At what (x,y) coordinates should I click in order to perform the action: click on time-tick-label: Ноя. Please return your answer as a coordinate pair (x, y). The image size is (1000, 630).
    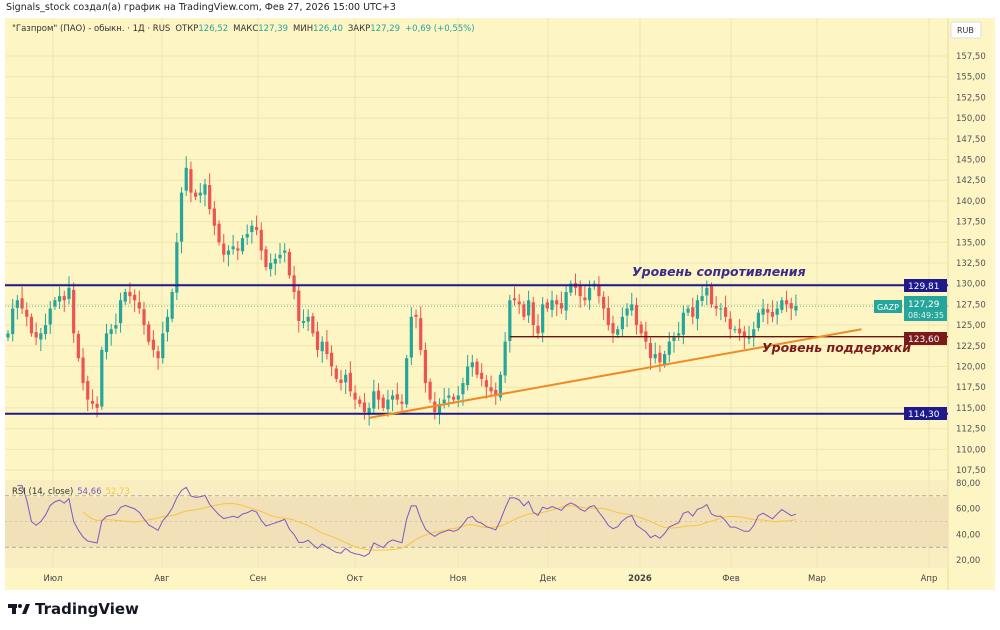
    Looking at the image, I should click on (458, 579).